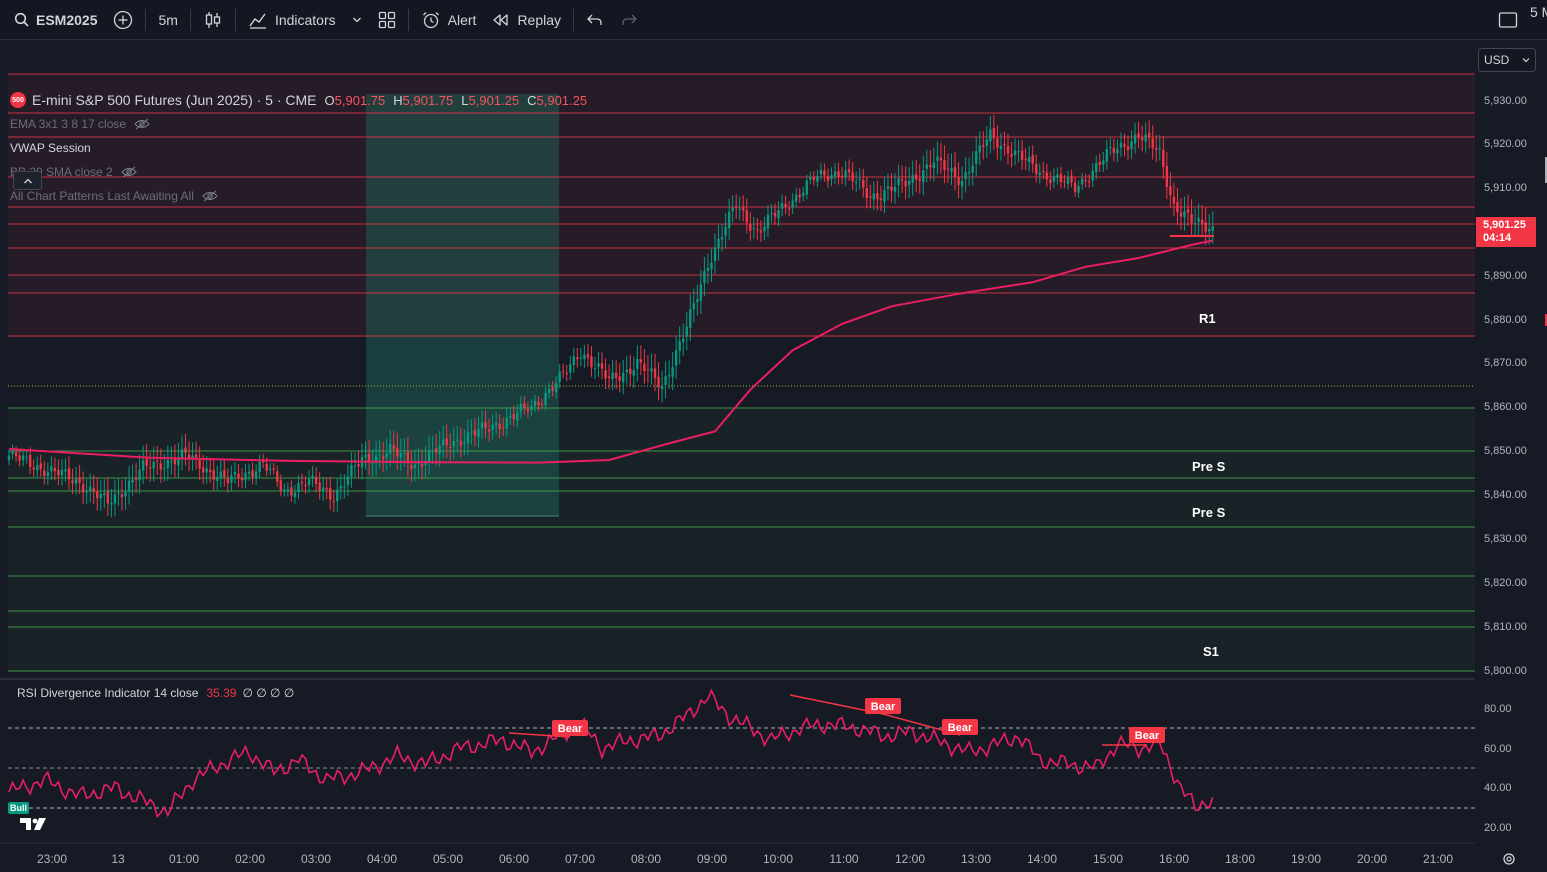  I want to click on layout-grid-icon, so click(386, 19).